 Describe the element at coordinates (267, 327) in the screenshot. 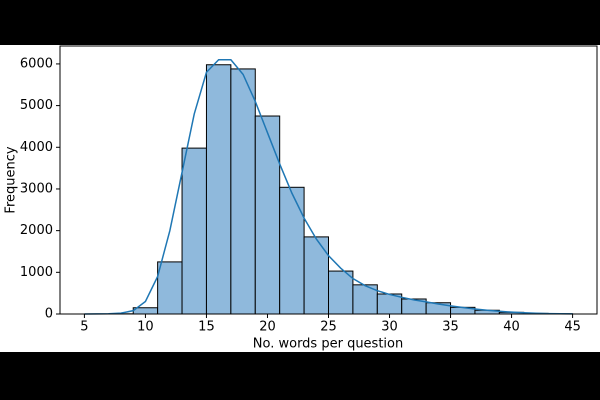

I see `x-tick-label: 20` at that location.